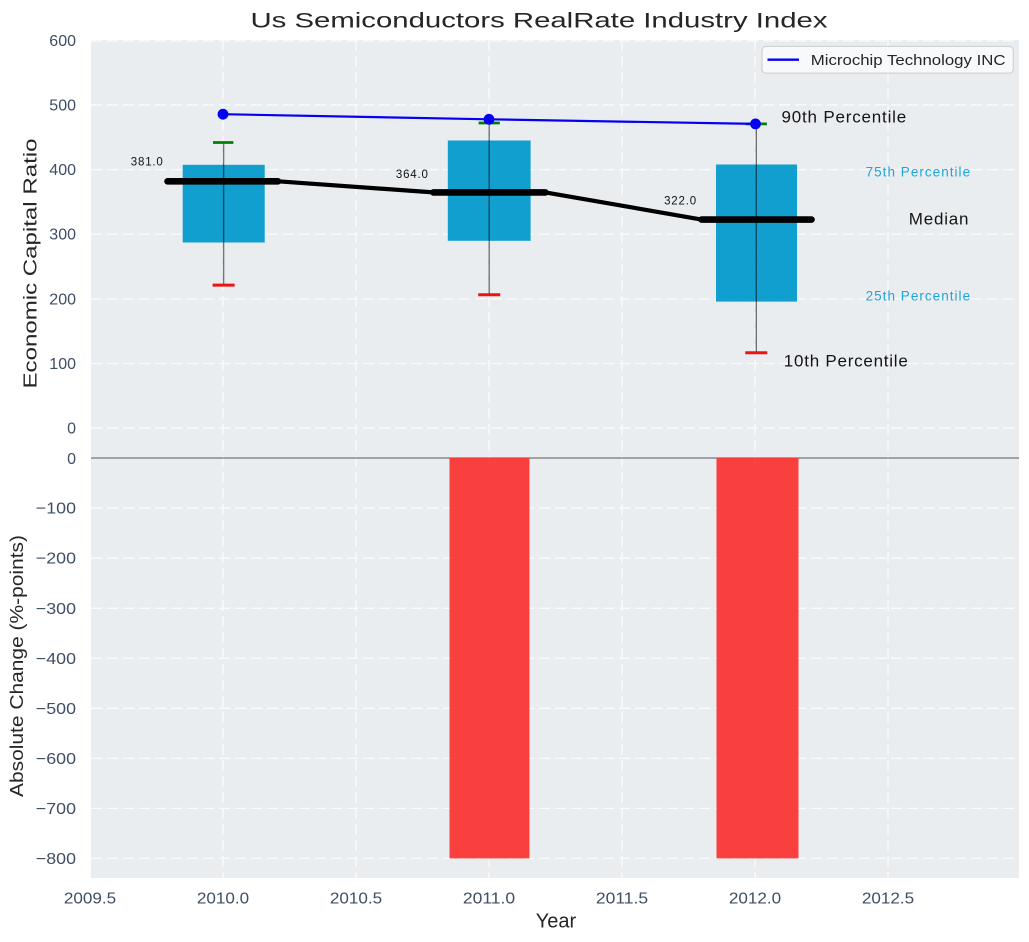 The width and height of the screenshot is (1029, 942). I want to click on svg-text: 400, so click(62, 170).